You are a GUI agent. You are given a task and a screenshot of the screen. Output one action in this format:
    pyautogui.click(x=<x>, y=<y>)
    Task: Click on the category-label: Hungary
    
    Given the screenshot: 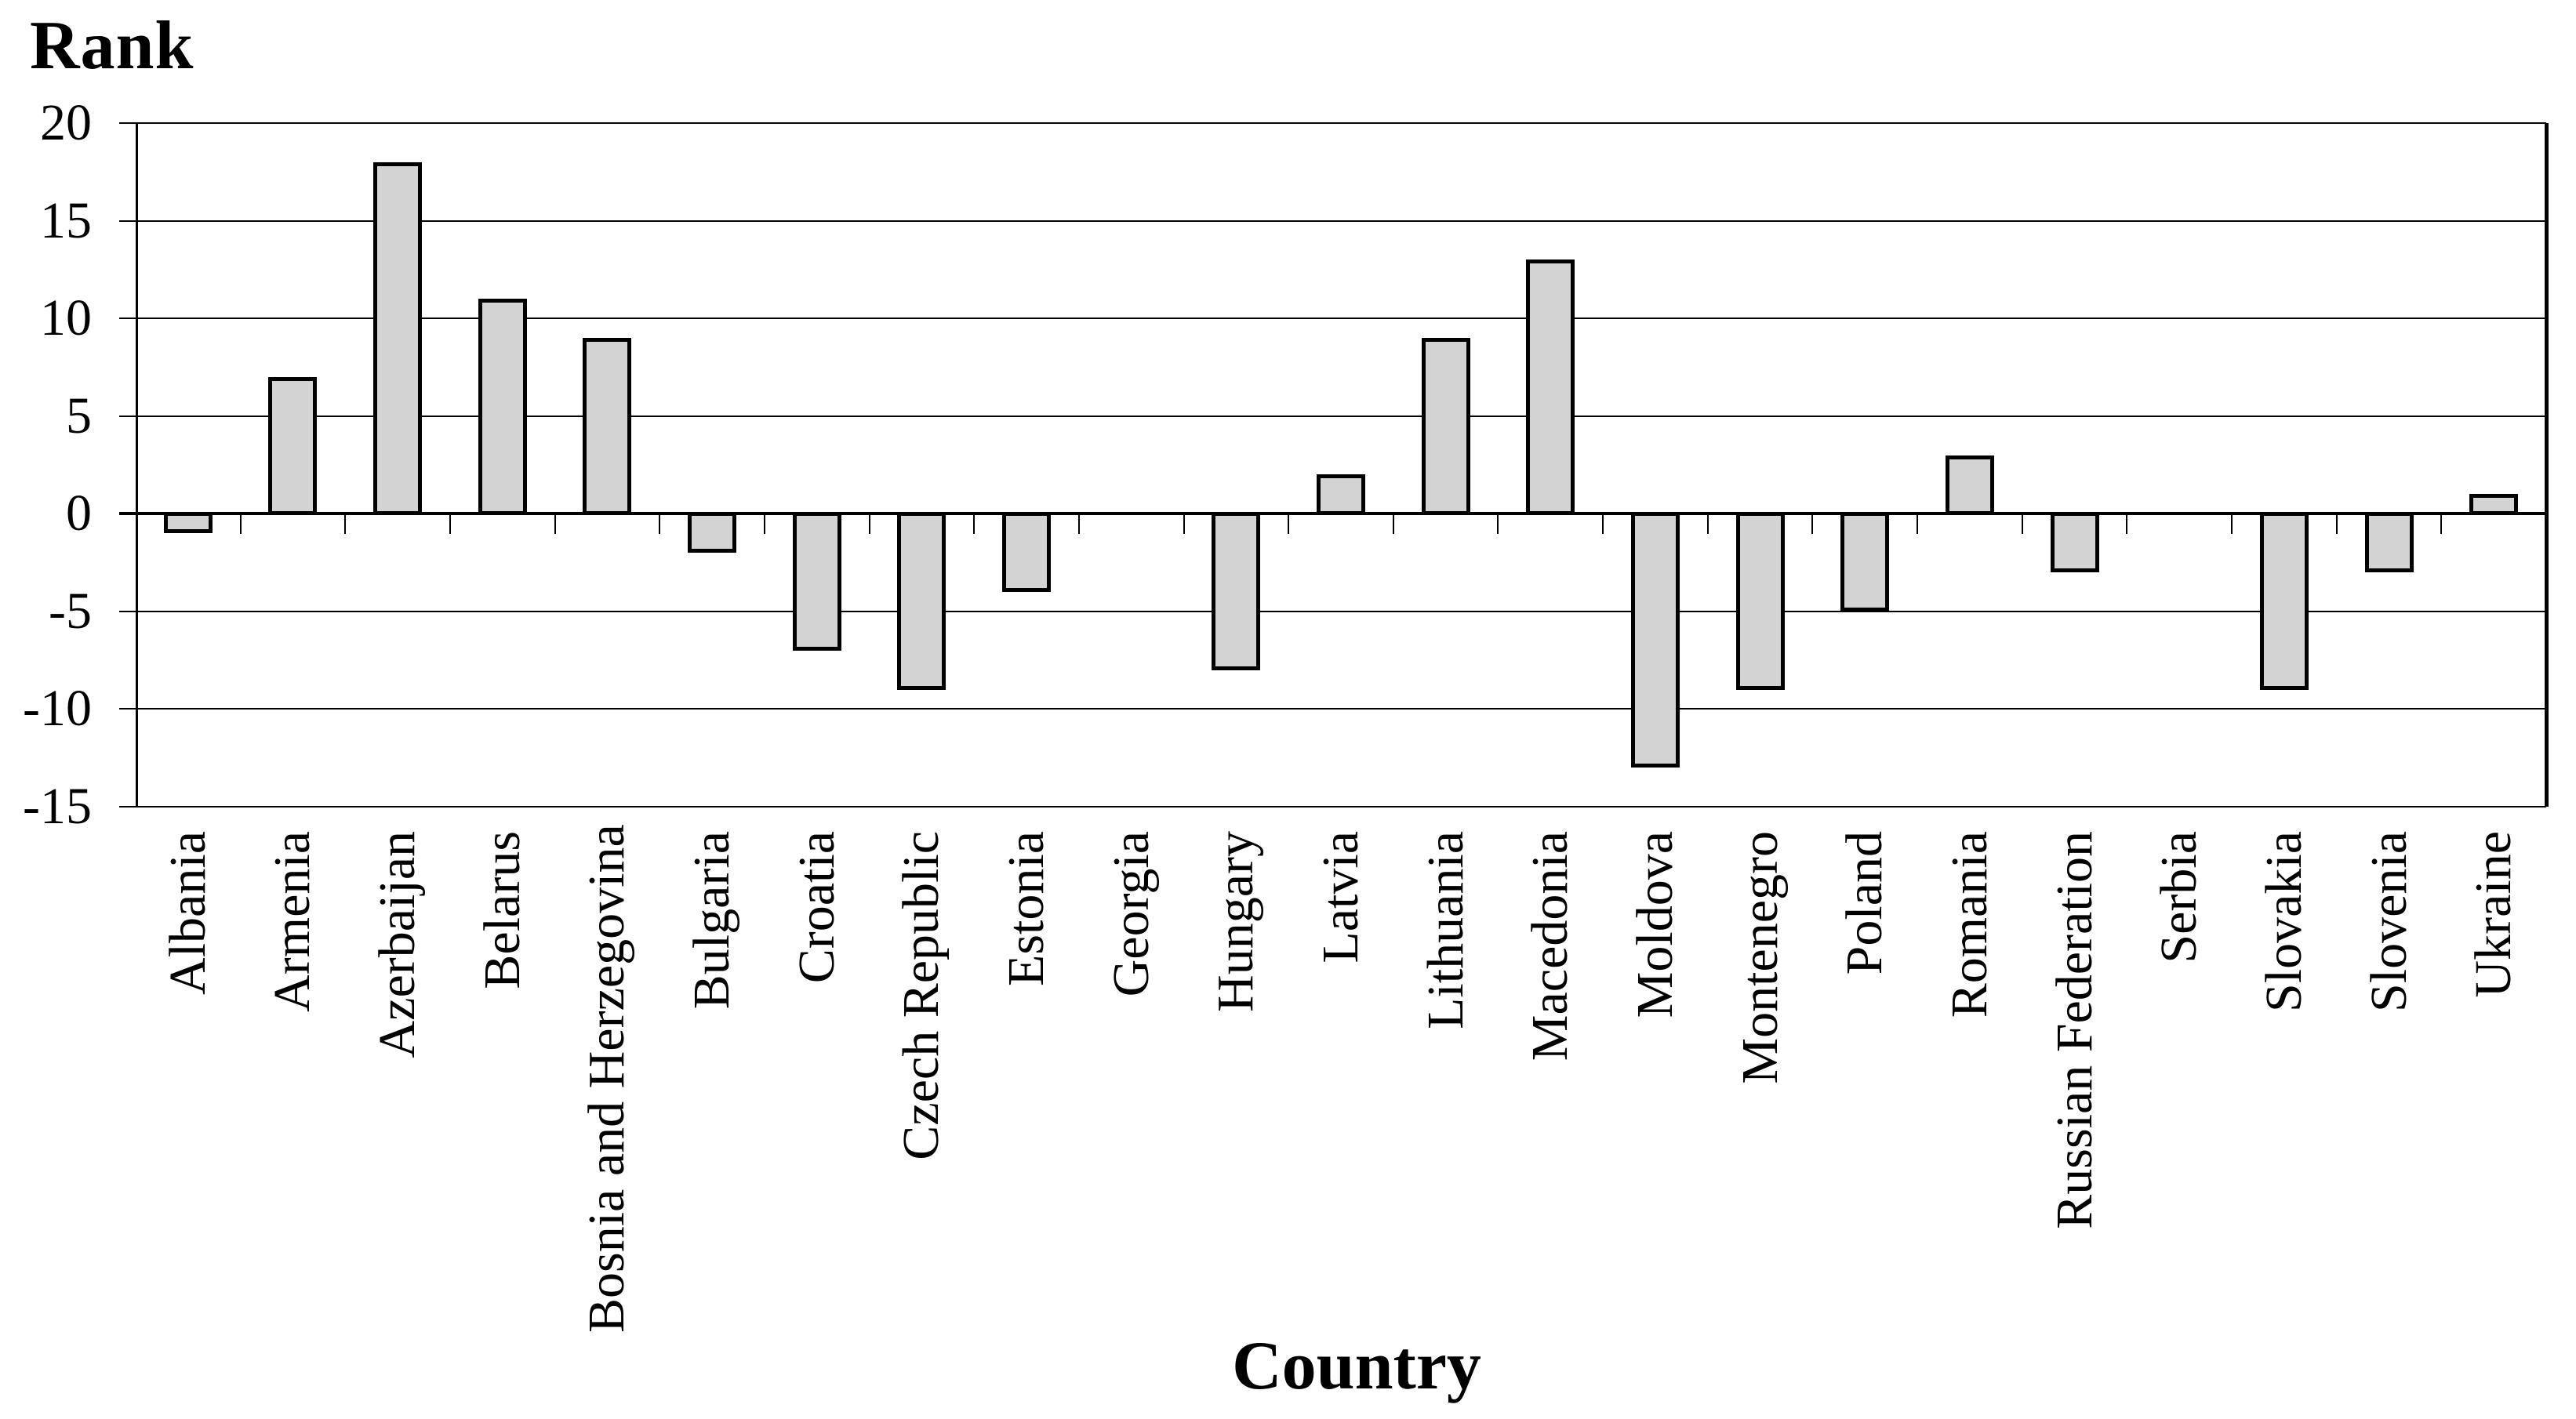 What is the action you would take?
    pyautogui.click(x=1236, y=921)
    